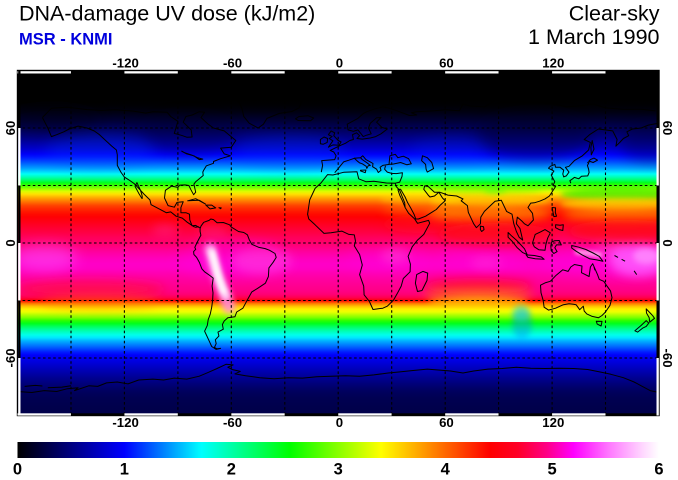  What do you see at coordinates (66, 40) in the screenshot?
I see `svg-text: MSR - KNMI` at bounding box center [66, 40].